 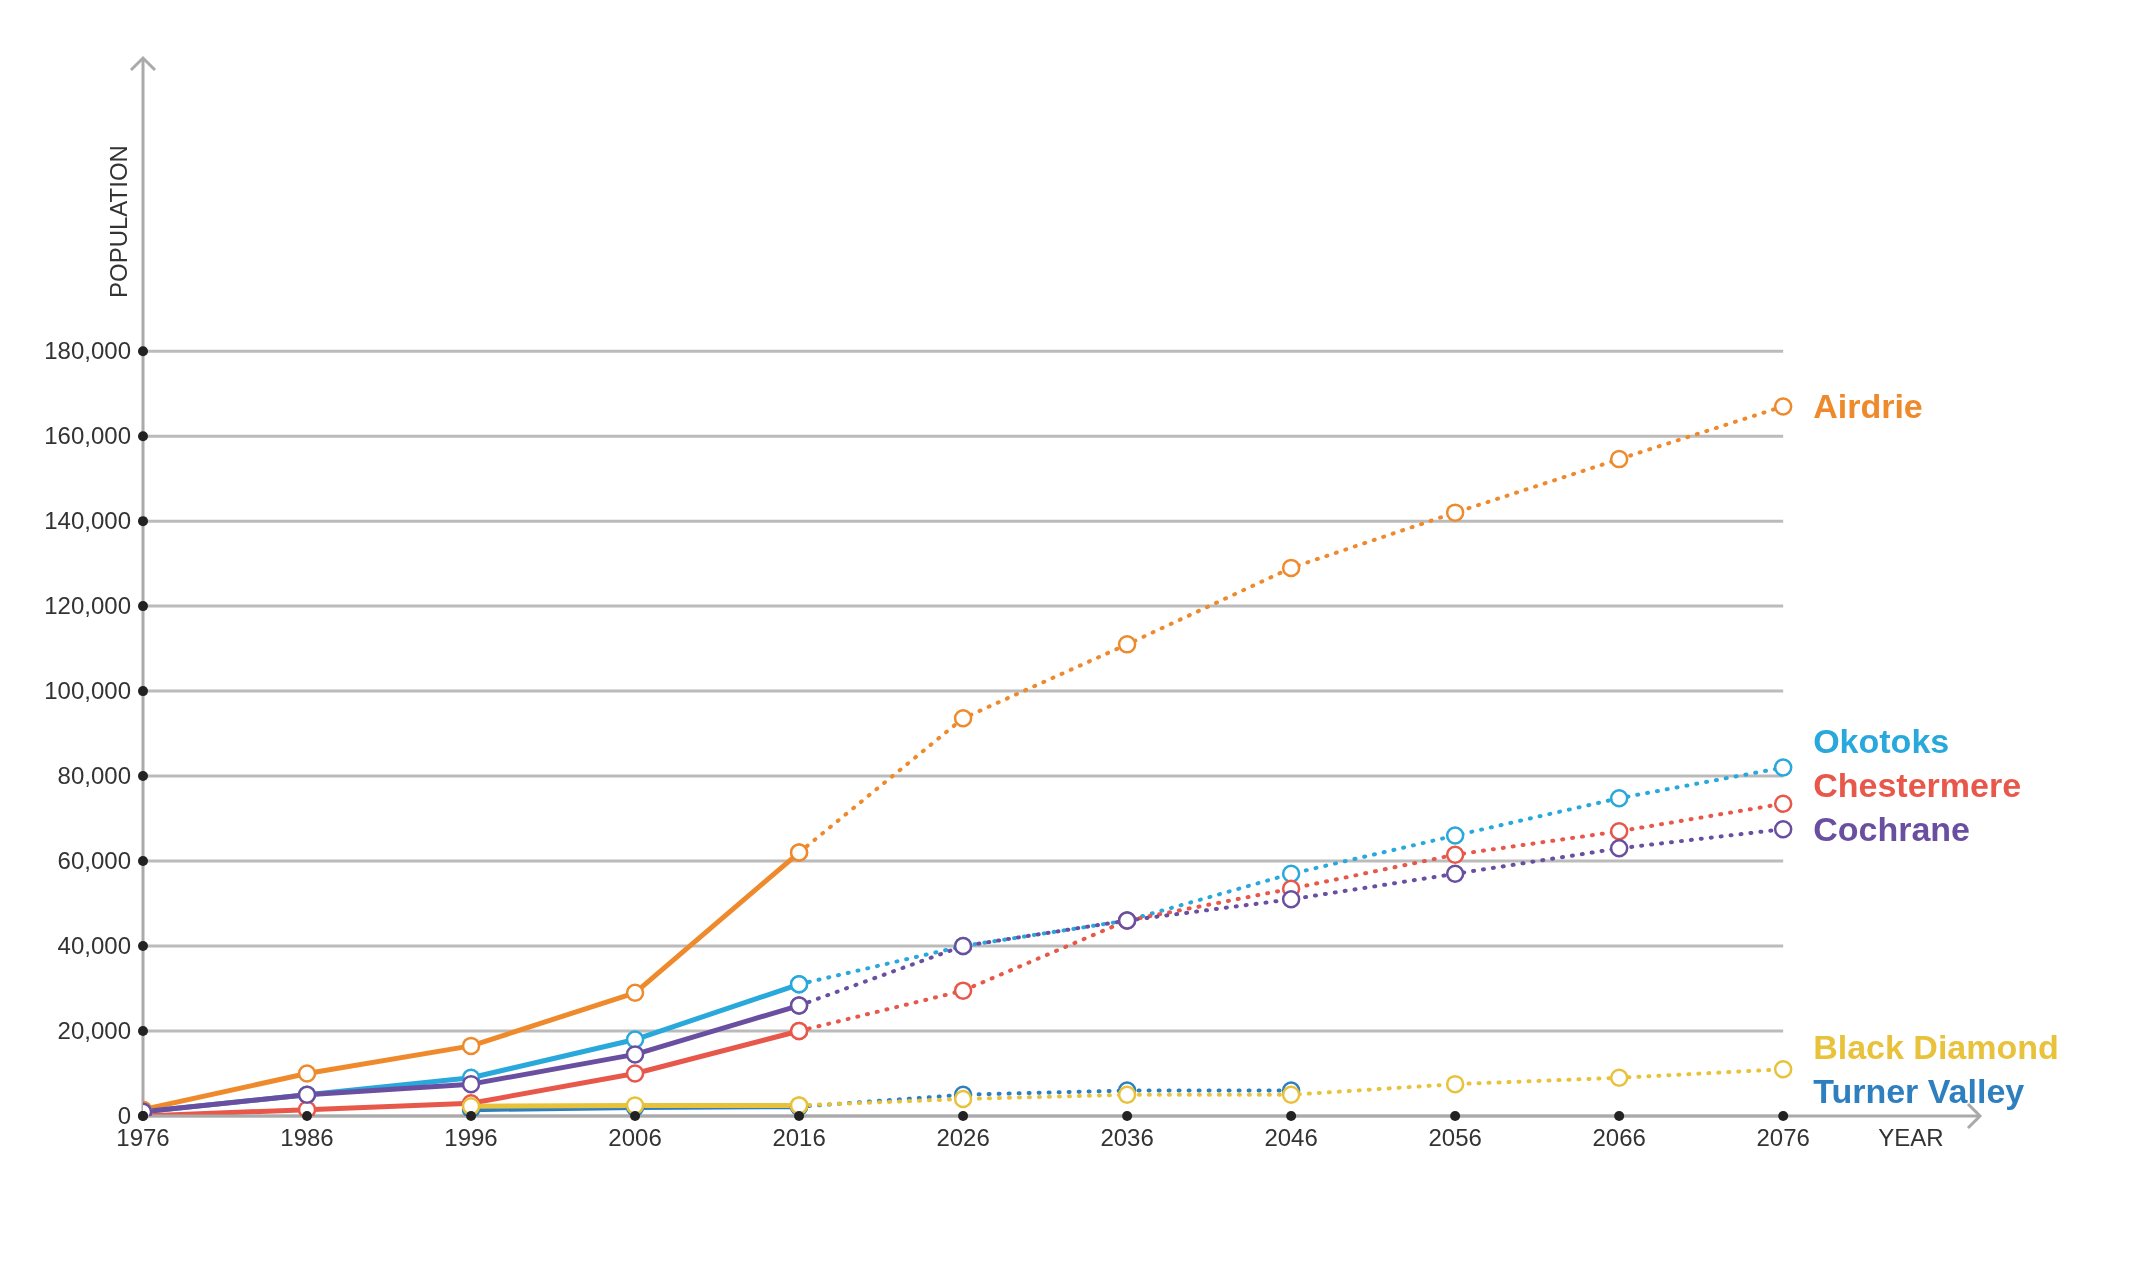 What do you see at coordinates (799, 1137) in the screenshot?
I see `x-tick-label: 2016` at bounding box center [799, 1137].